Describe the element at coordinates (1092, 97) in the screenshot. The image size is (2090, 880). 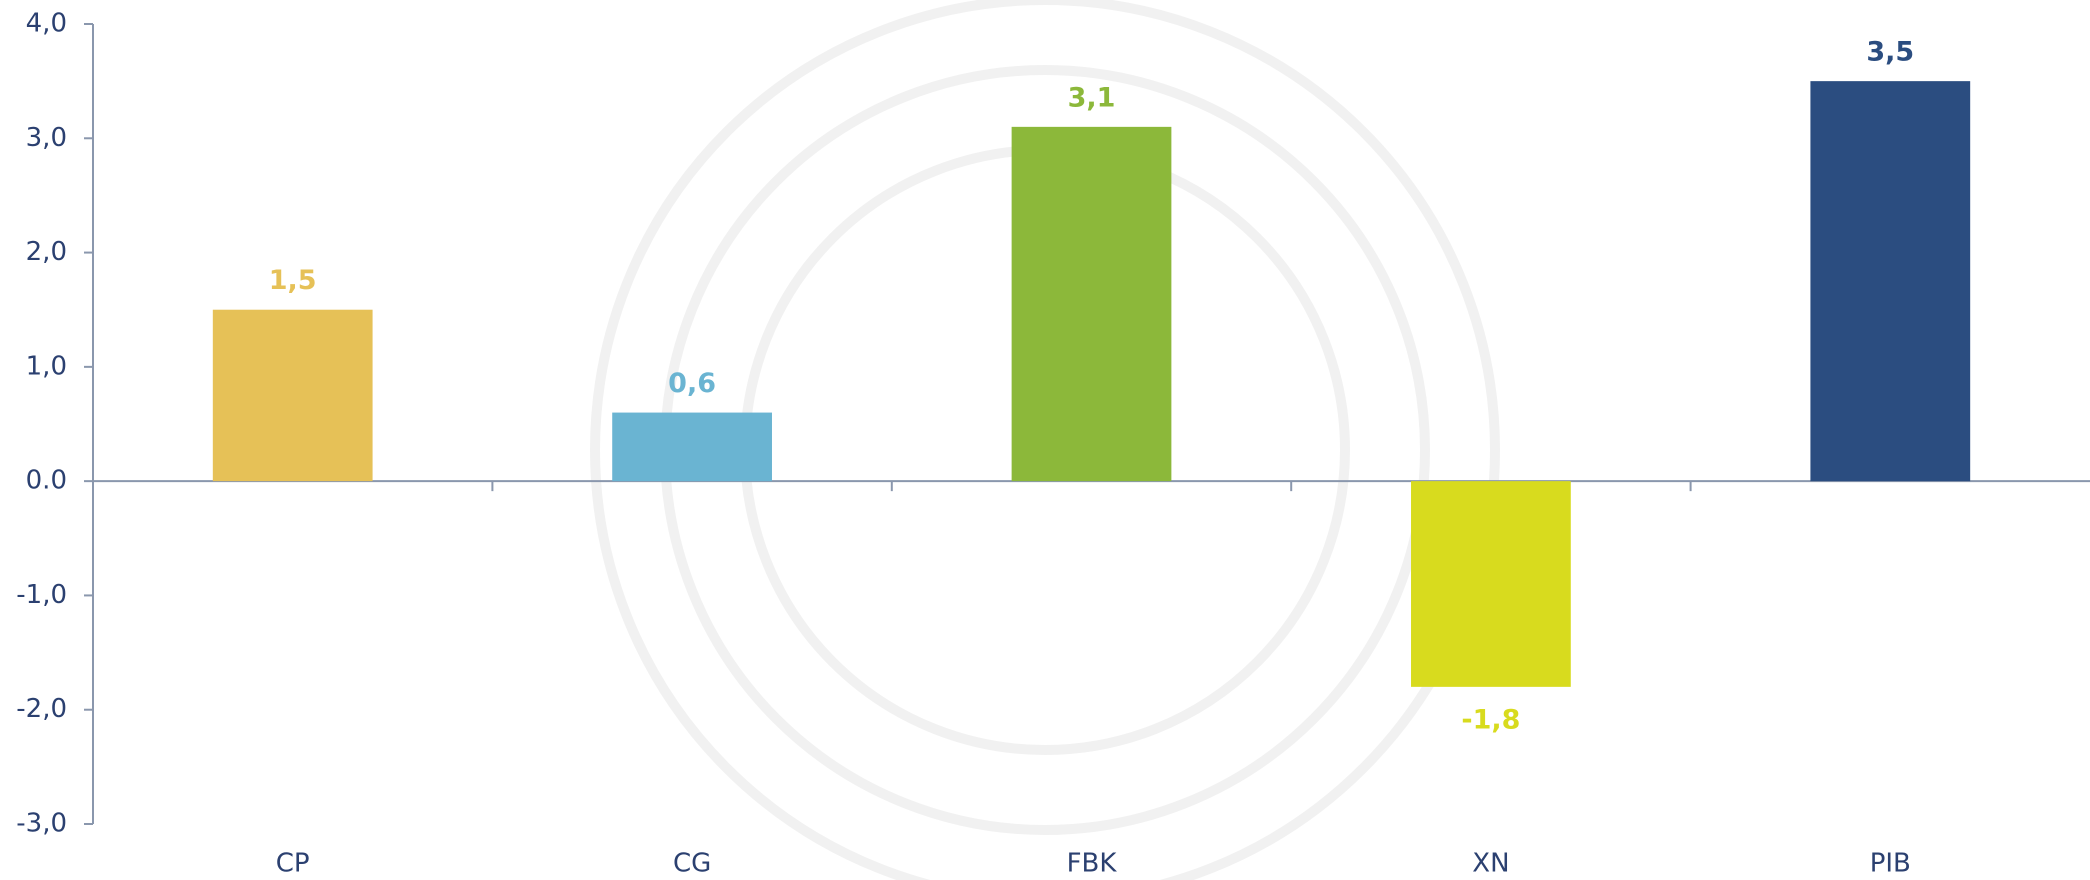
I see `value-label: 3,1` at that location.